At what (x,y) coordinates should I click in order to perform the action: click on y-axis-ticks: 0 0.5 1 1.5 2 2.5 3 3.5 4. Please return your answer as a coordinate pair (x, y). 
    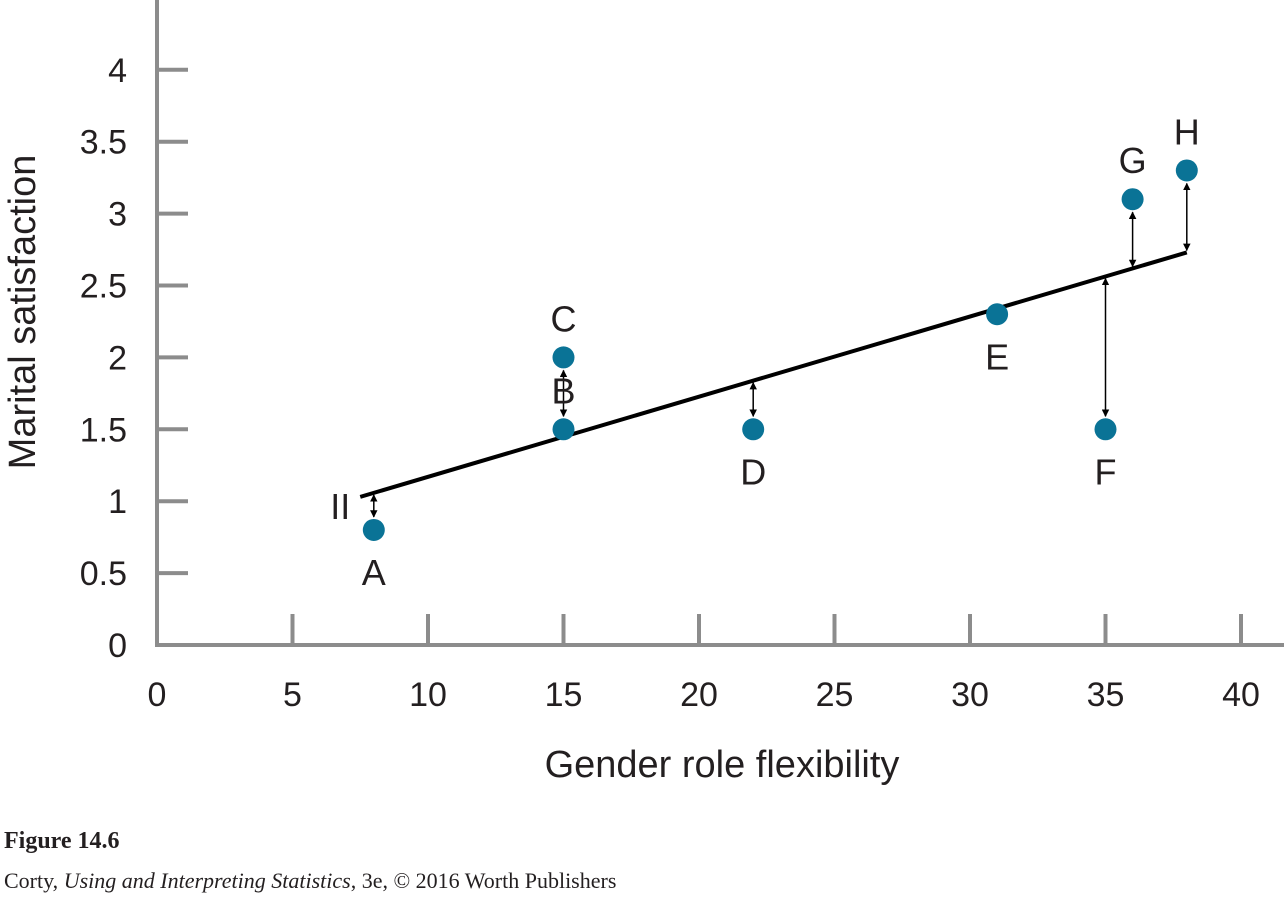
    Looking at the image, I should click on (134, 358).